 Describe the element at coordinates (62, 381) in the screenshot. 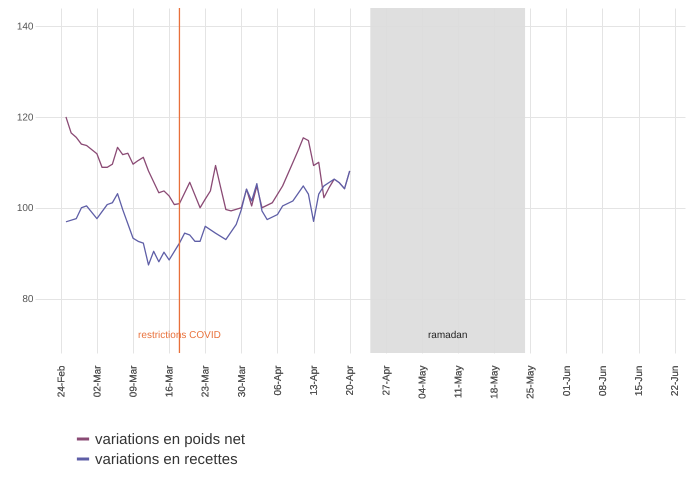

I see `x-tick-label: 24-Feb` at that location.